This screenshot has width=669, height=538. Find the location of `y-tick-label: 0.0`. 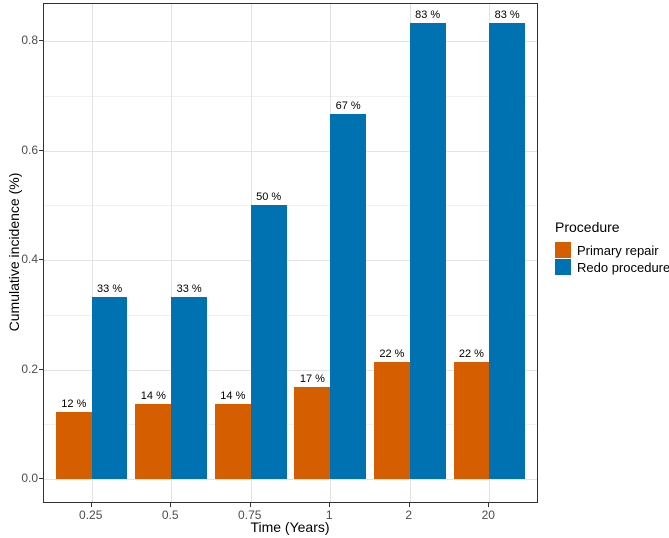

y-tick-label: 0.0 is located at coordinates (29, 478).